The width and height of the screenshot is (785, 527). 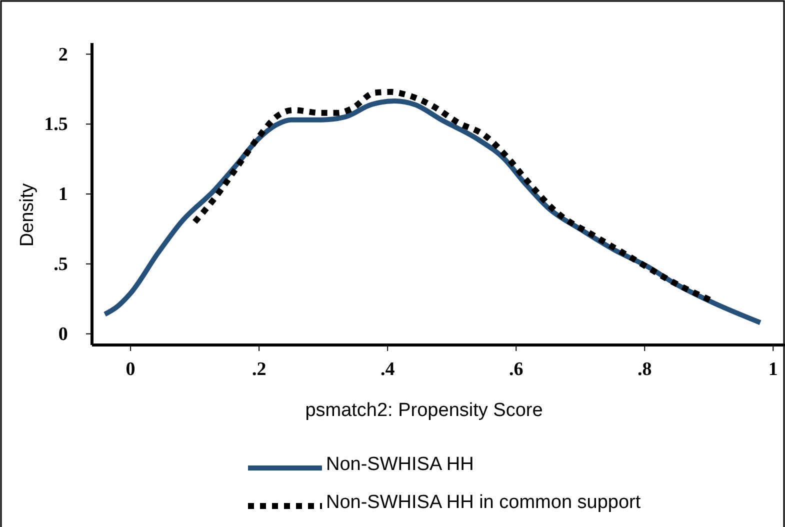 I want to click on y-tick-label: 0, so click(x=63, y=334).